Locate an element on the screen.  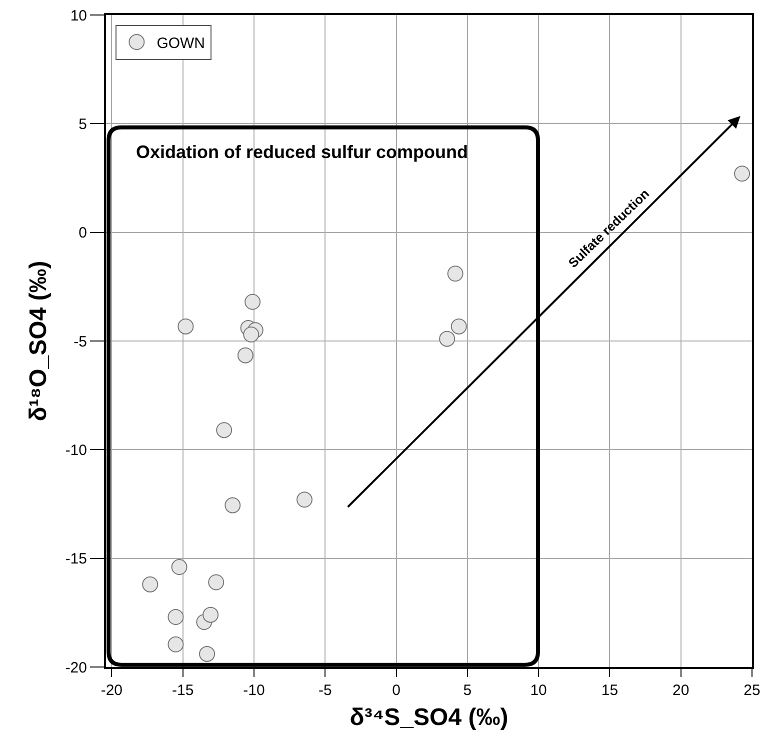
x-tick-label: -15 is located at coordinates (183, 690).